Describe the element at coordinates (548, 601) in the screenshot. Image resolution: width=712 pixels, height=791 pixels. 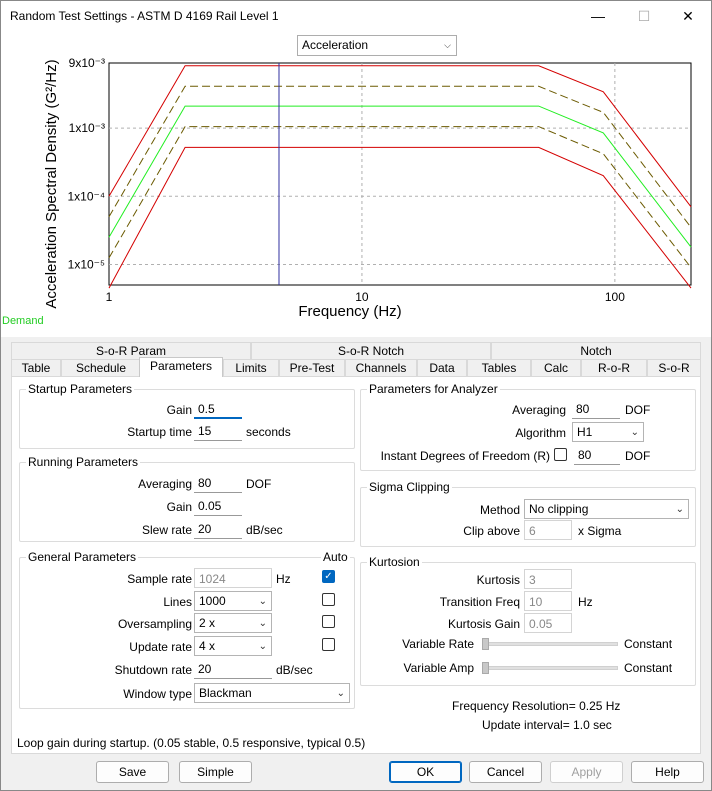
I see `transition-freq-input: 10` at that location.